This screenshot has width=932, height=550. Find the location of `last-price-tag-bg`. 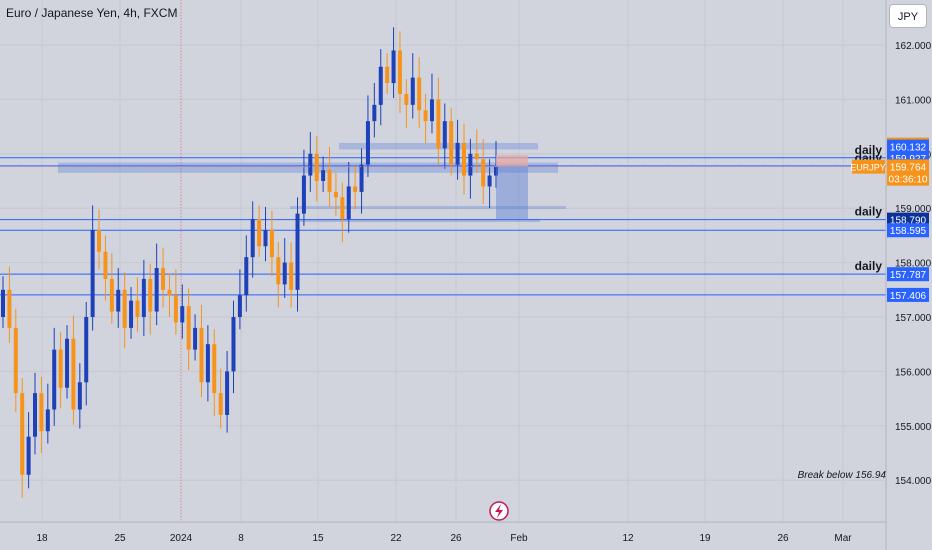

last-price-tag-bg is located at coordinates (908, 172).